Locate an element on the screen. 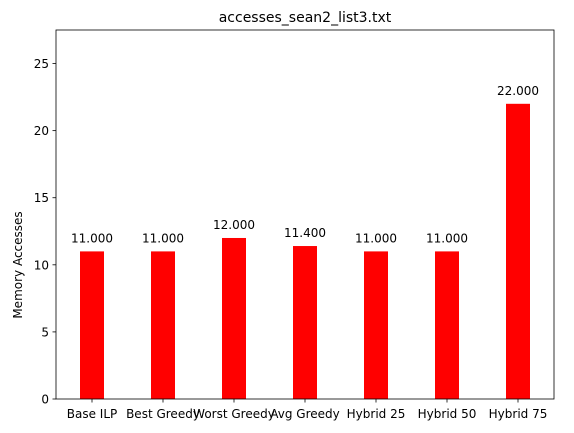  x-tick-label: Base ILP is located at coordinates (92, 414).